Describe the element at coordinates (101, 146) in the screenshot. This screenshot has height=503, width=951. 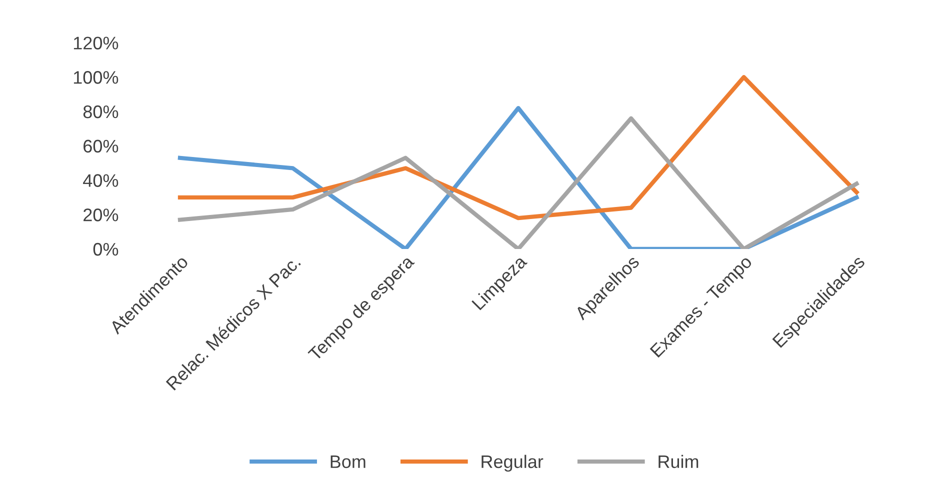
I see `y-tick-label: 60%` at that location.